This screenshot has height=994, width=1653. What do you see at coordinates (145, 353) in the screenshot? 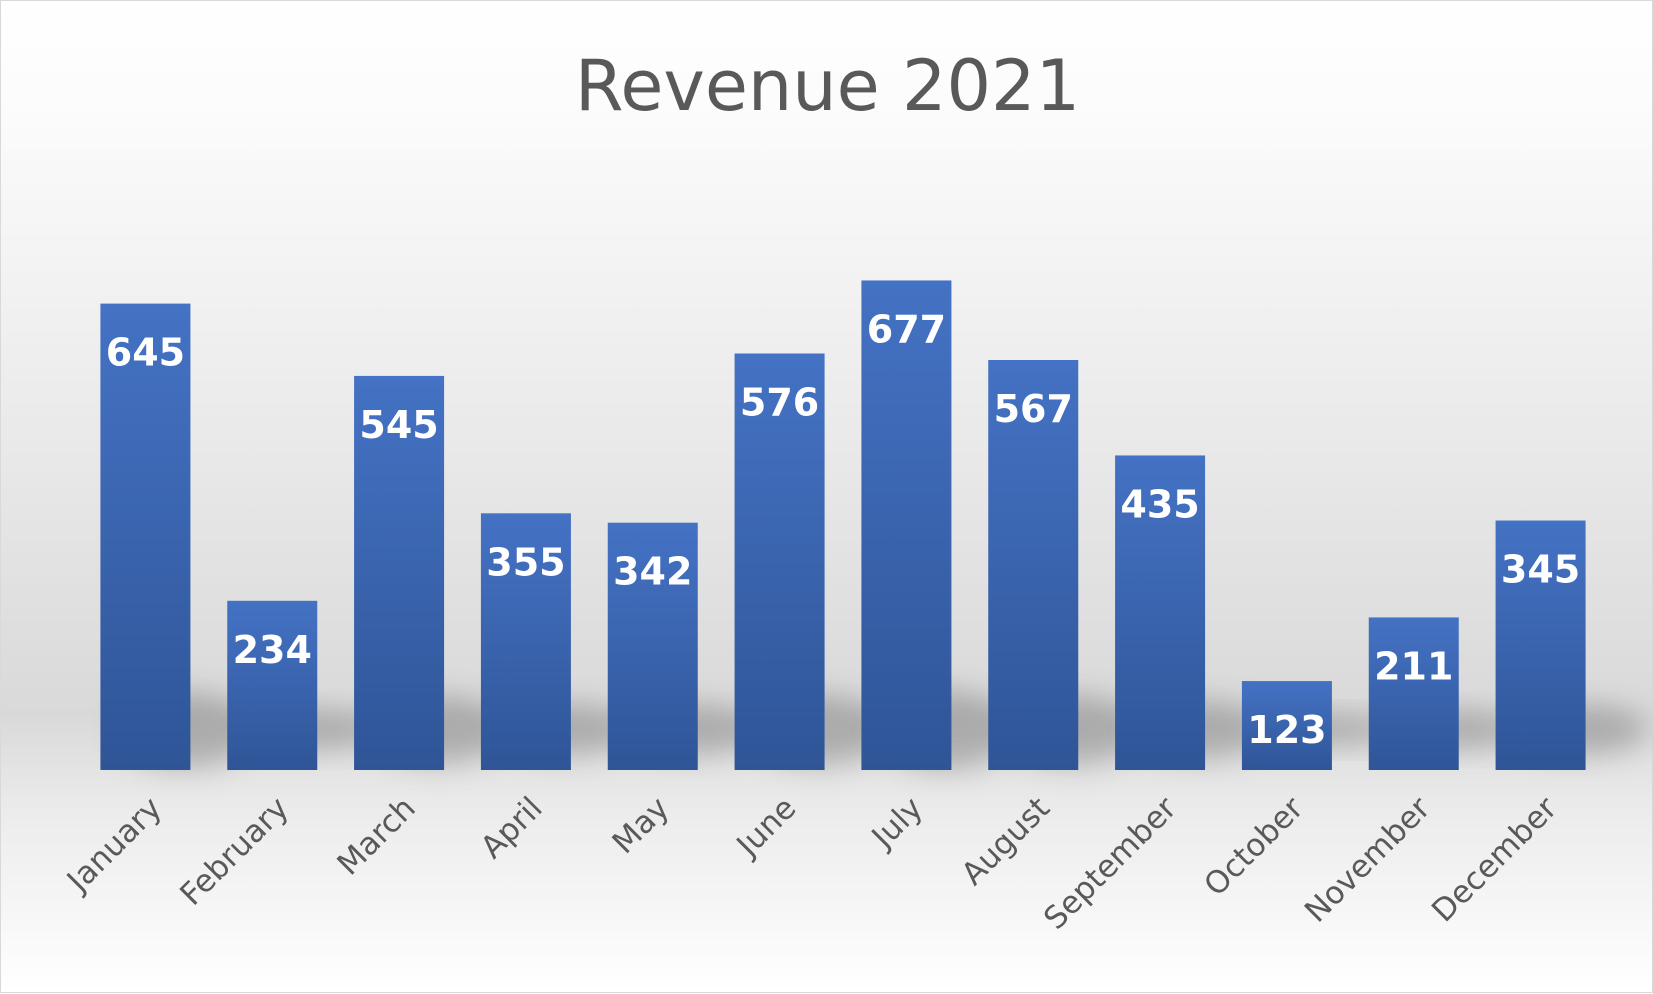
I see `data-label-january: 645` at bounding box center [145, 353].